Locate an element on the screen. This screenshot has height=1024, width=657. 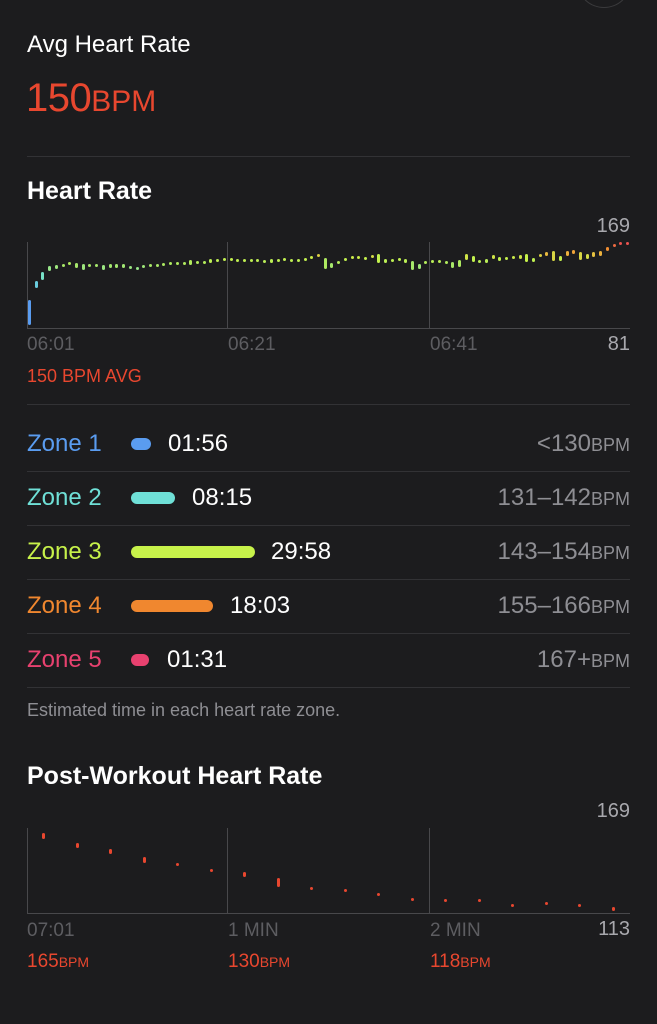
zone-row-4: Zone 4 18:03 155–166BPM is located at coordinates (328, 607).